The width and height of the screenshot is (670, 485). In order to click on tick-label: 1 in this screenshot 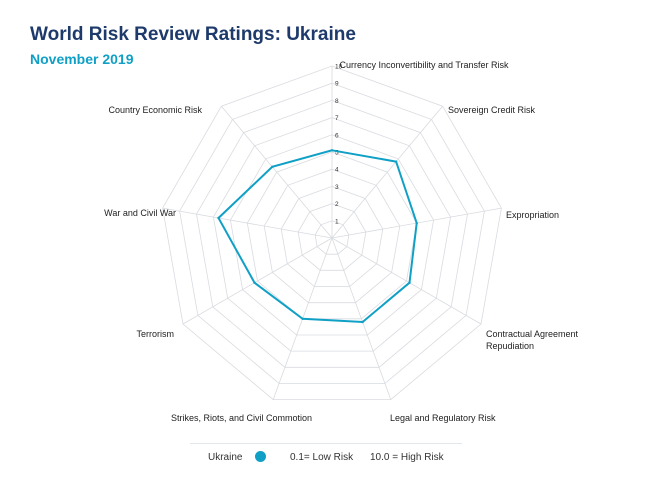, I will do `click(337, 221)`.